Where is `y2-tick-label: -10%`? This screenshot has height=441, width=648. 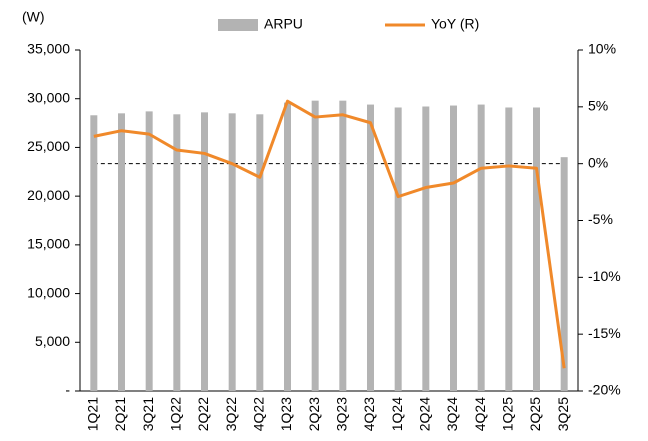 y2-tick-label: -10% is located at coordinates (604, 276).